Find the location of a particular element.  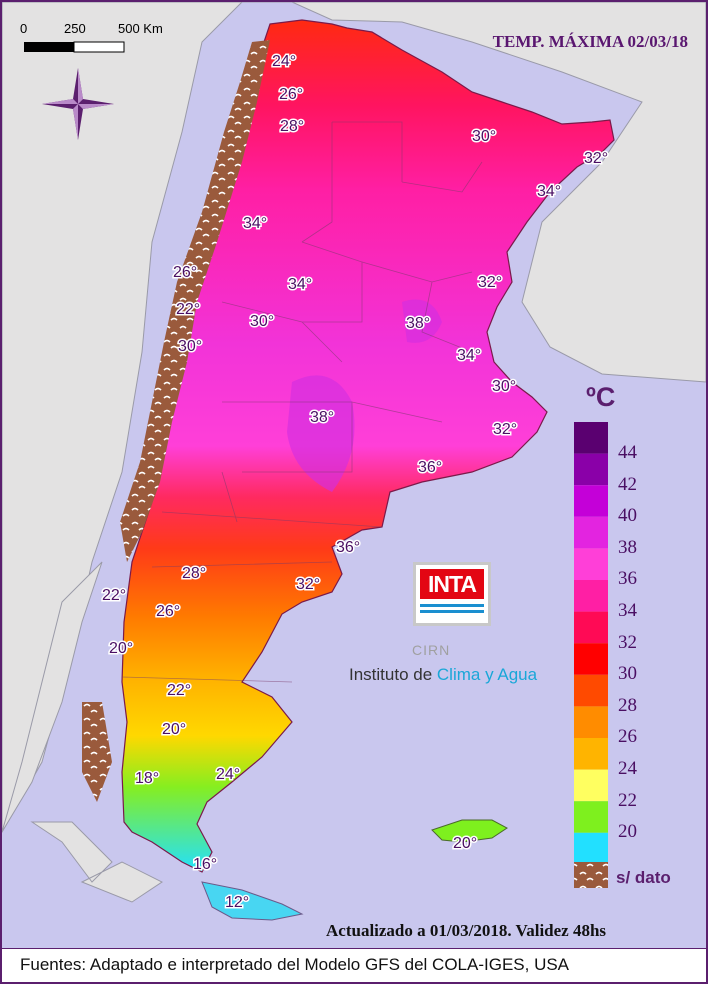

no-data-south is located at coordinates (97, 752).